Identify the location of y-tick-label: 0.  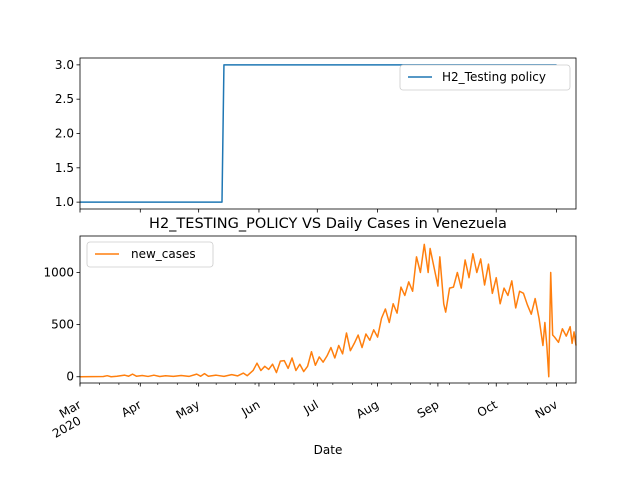
(70, 377).